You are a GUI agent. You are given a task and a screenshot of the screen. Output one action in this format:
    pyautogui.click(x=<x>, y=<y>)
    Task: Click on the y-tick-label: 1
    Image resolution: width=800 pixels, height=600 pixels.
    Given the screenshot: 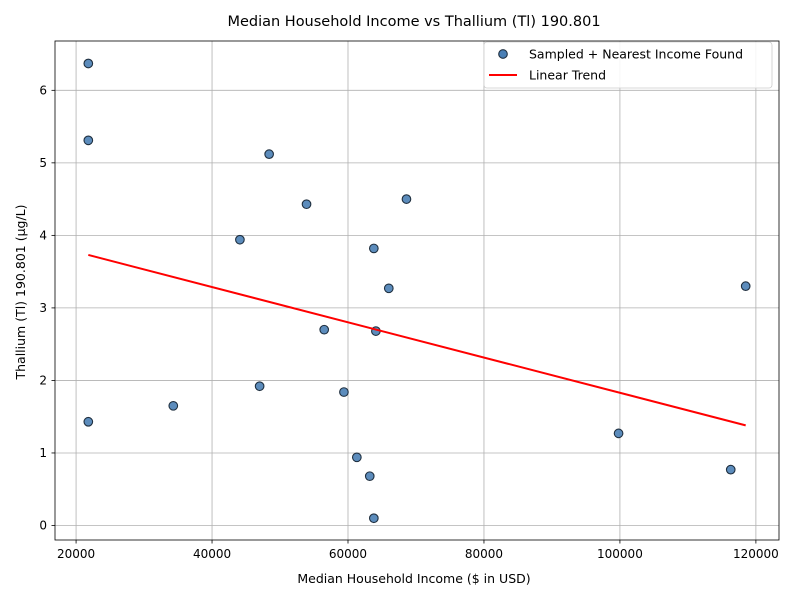 What is the action you would take?
    pyautogui.click(x=43, y=453)
    